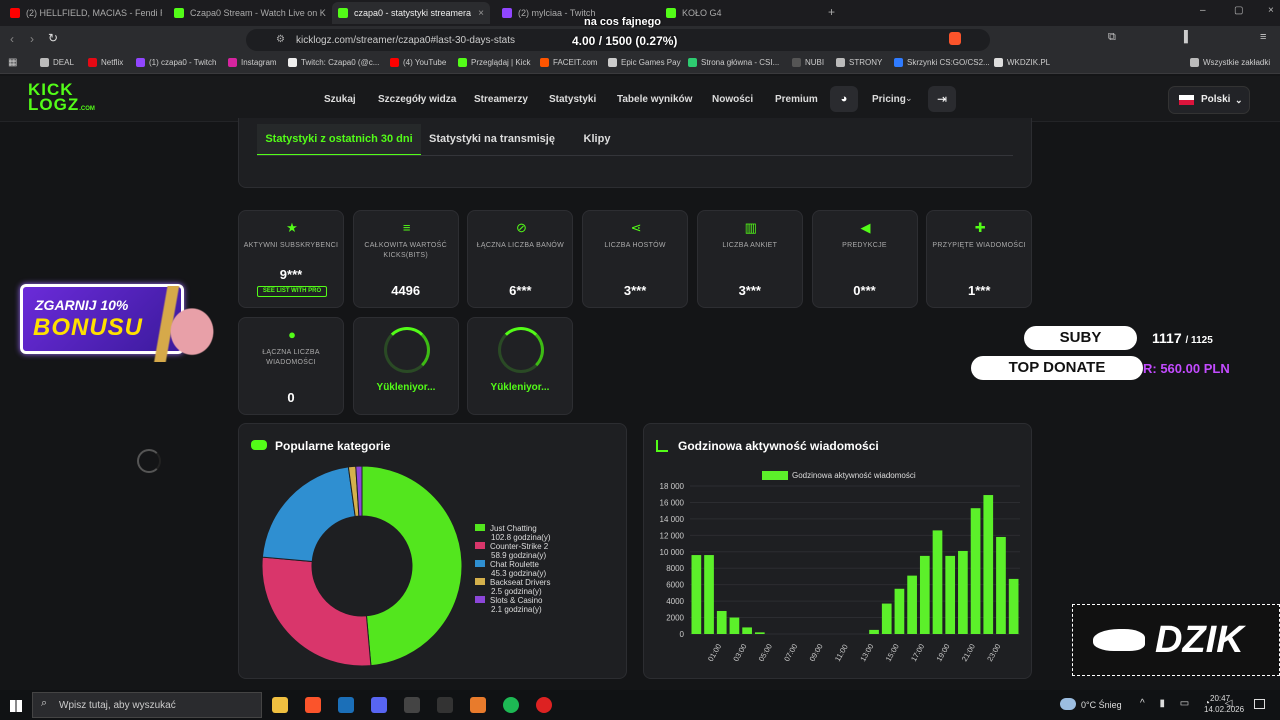  Describe the element at coordinates (519, 546) in the screenshot. I see `legend-category: Counter-Strike 2` at that location.